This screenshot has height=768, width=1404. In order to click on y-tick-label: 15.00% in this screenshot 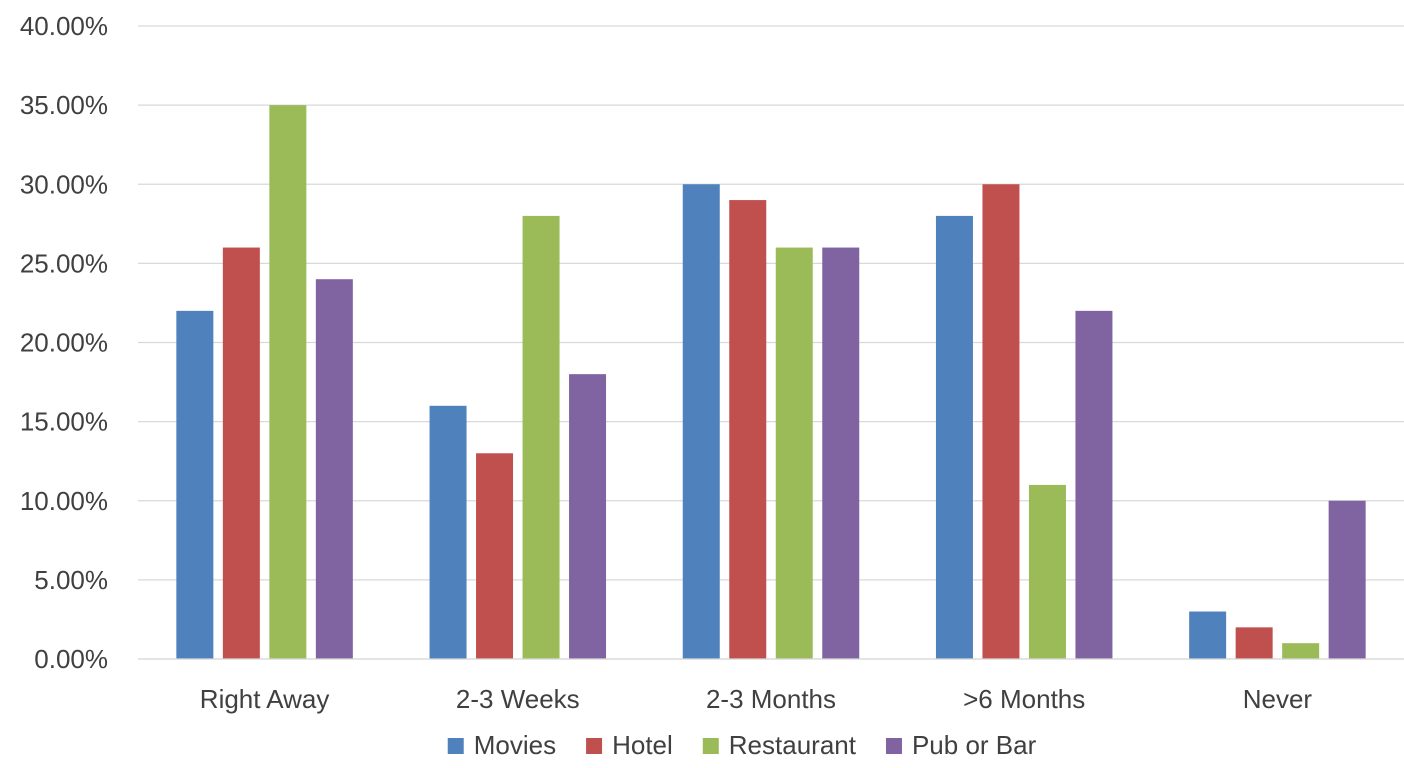, I will do `click(64, 422)`.